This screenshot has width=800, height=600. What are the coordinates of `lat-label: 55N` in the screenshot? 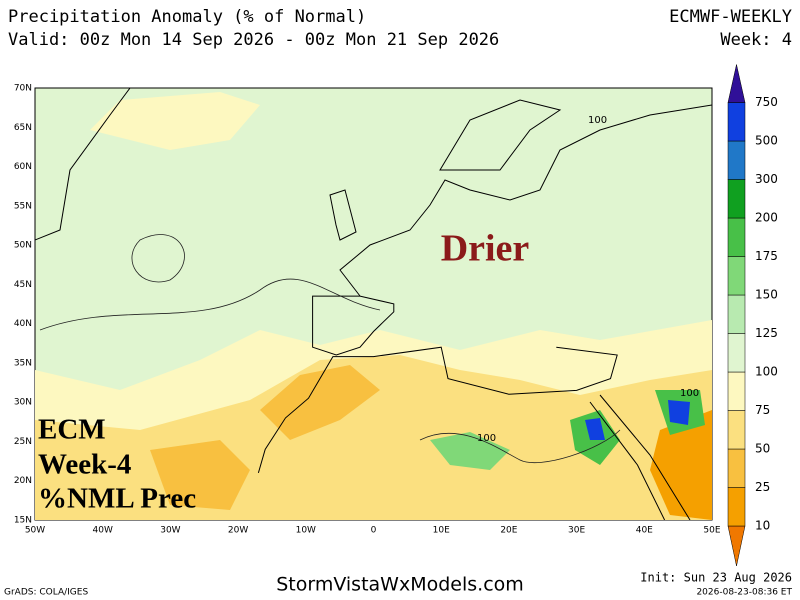 It's located at (23, 206).